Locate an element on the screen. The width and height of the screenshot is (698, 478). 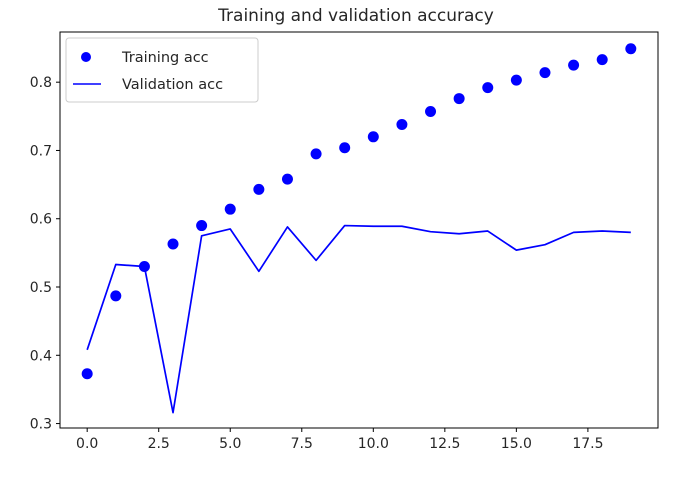
legend-label-validation: Validation acc is located at coordinates (172, 85).